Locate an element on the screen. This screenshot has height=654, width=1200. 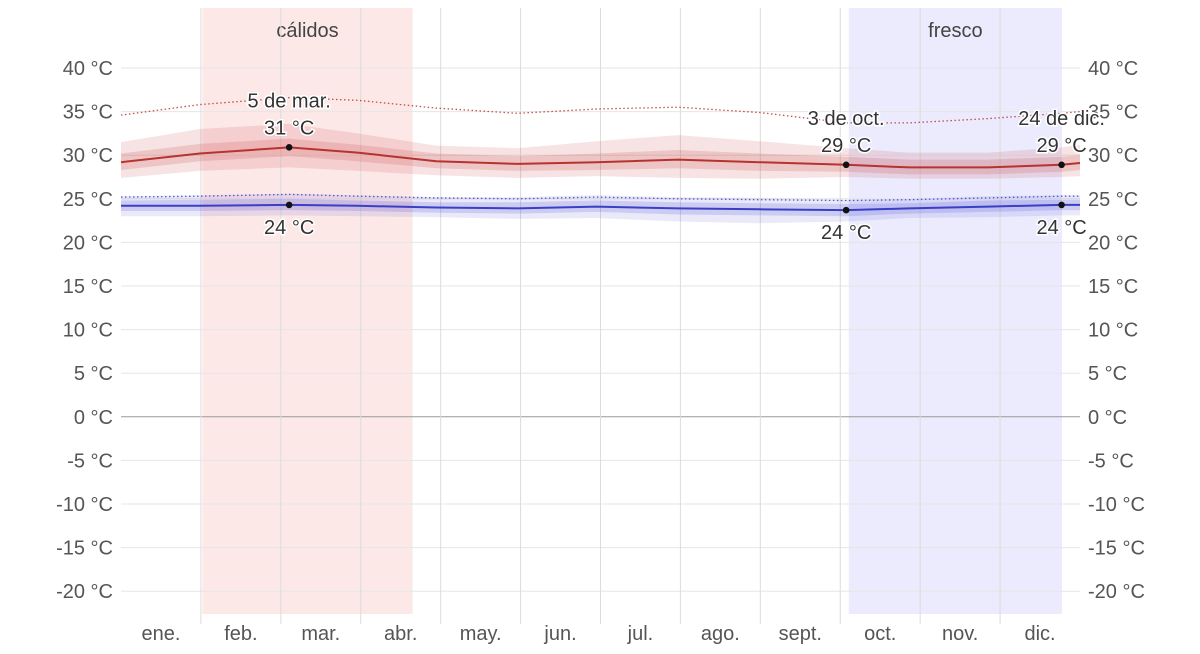
month-label: mar. is located at coordinates (320, 634).